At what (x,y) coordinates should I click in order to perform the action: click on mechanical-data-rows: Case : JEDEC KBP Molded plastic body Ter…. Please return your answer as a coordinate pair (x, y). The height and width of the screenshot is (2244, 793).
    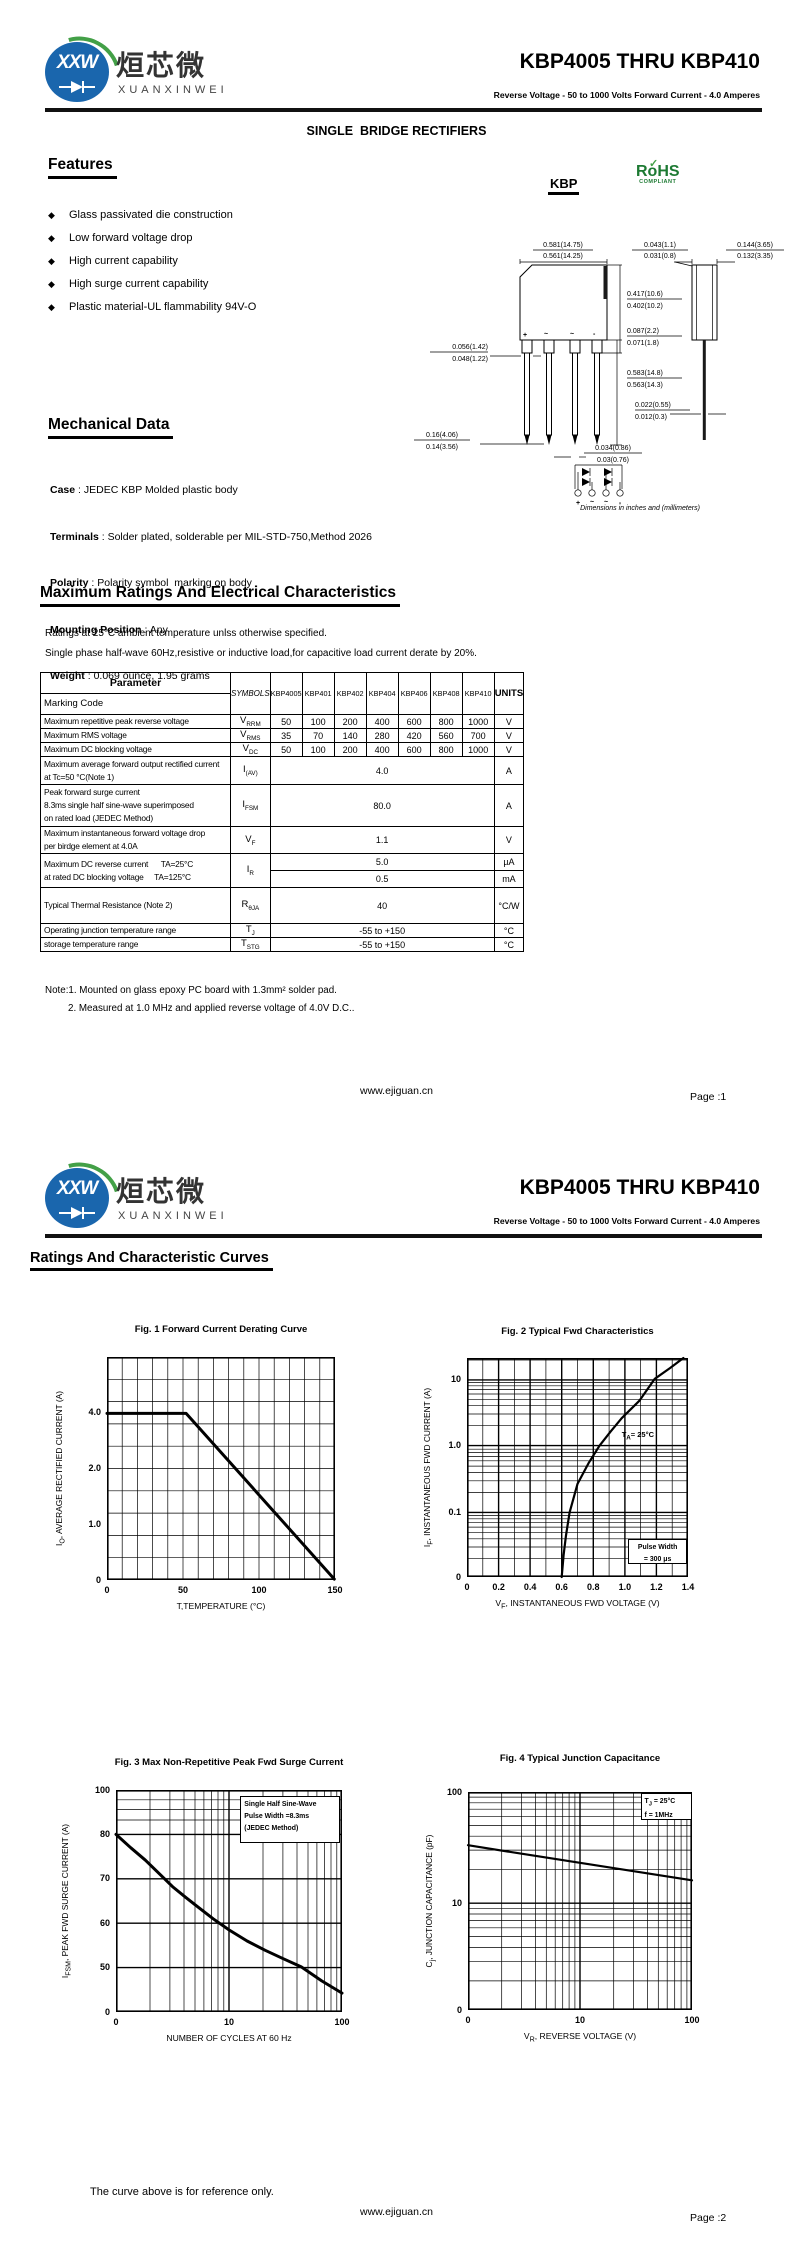
    Looking at the image, I should click on (211, 584).